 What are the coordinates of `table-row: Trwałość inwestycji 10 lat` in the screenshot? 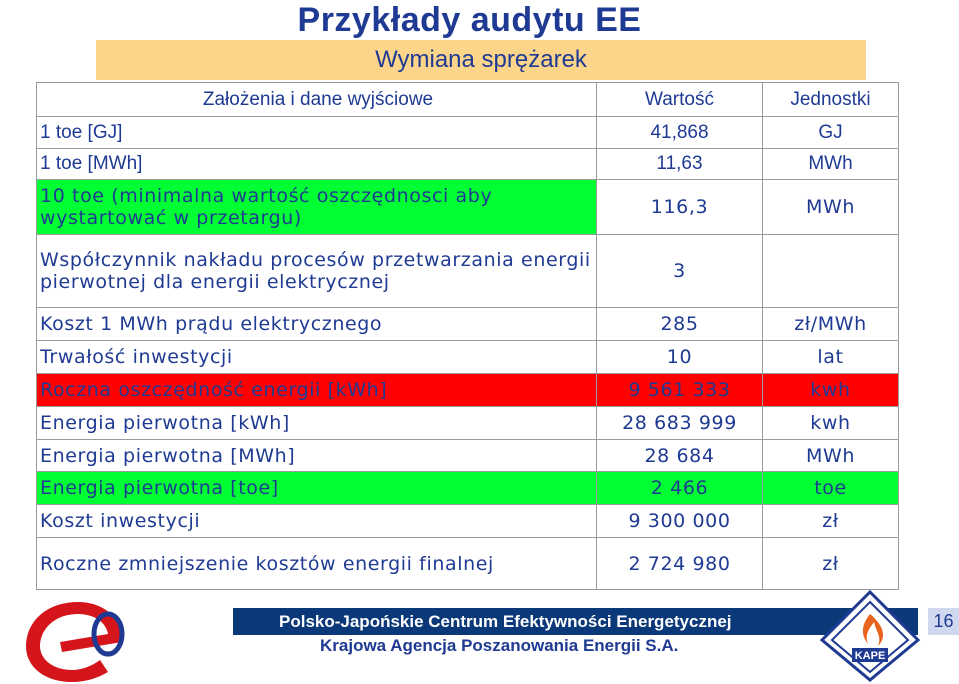 It's located at (467, 357).